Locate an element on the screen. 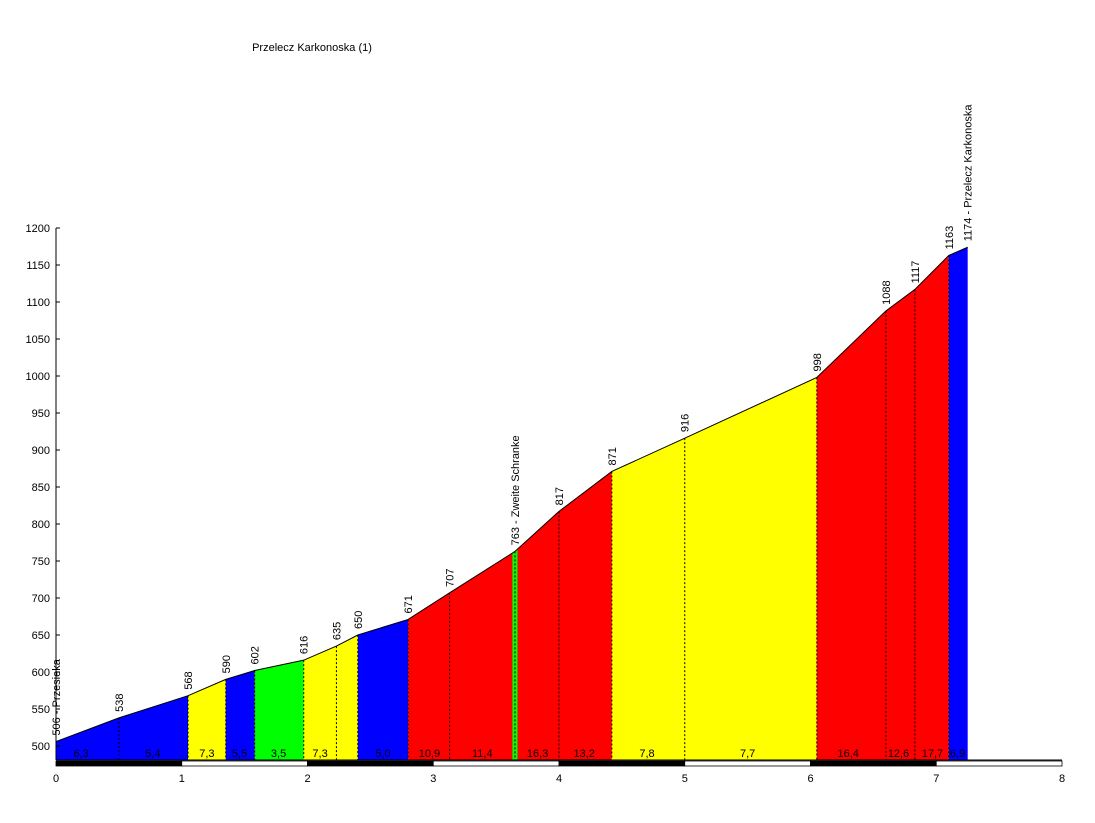 This screenshot has height=823, width=1095. elevation-label-11: 817 is located at coordinates (560, 496).